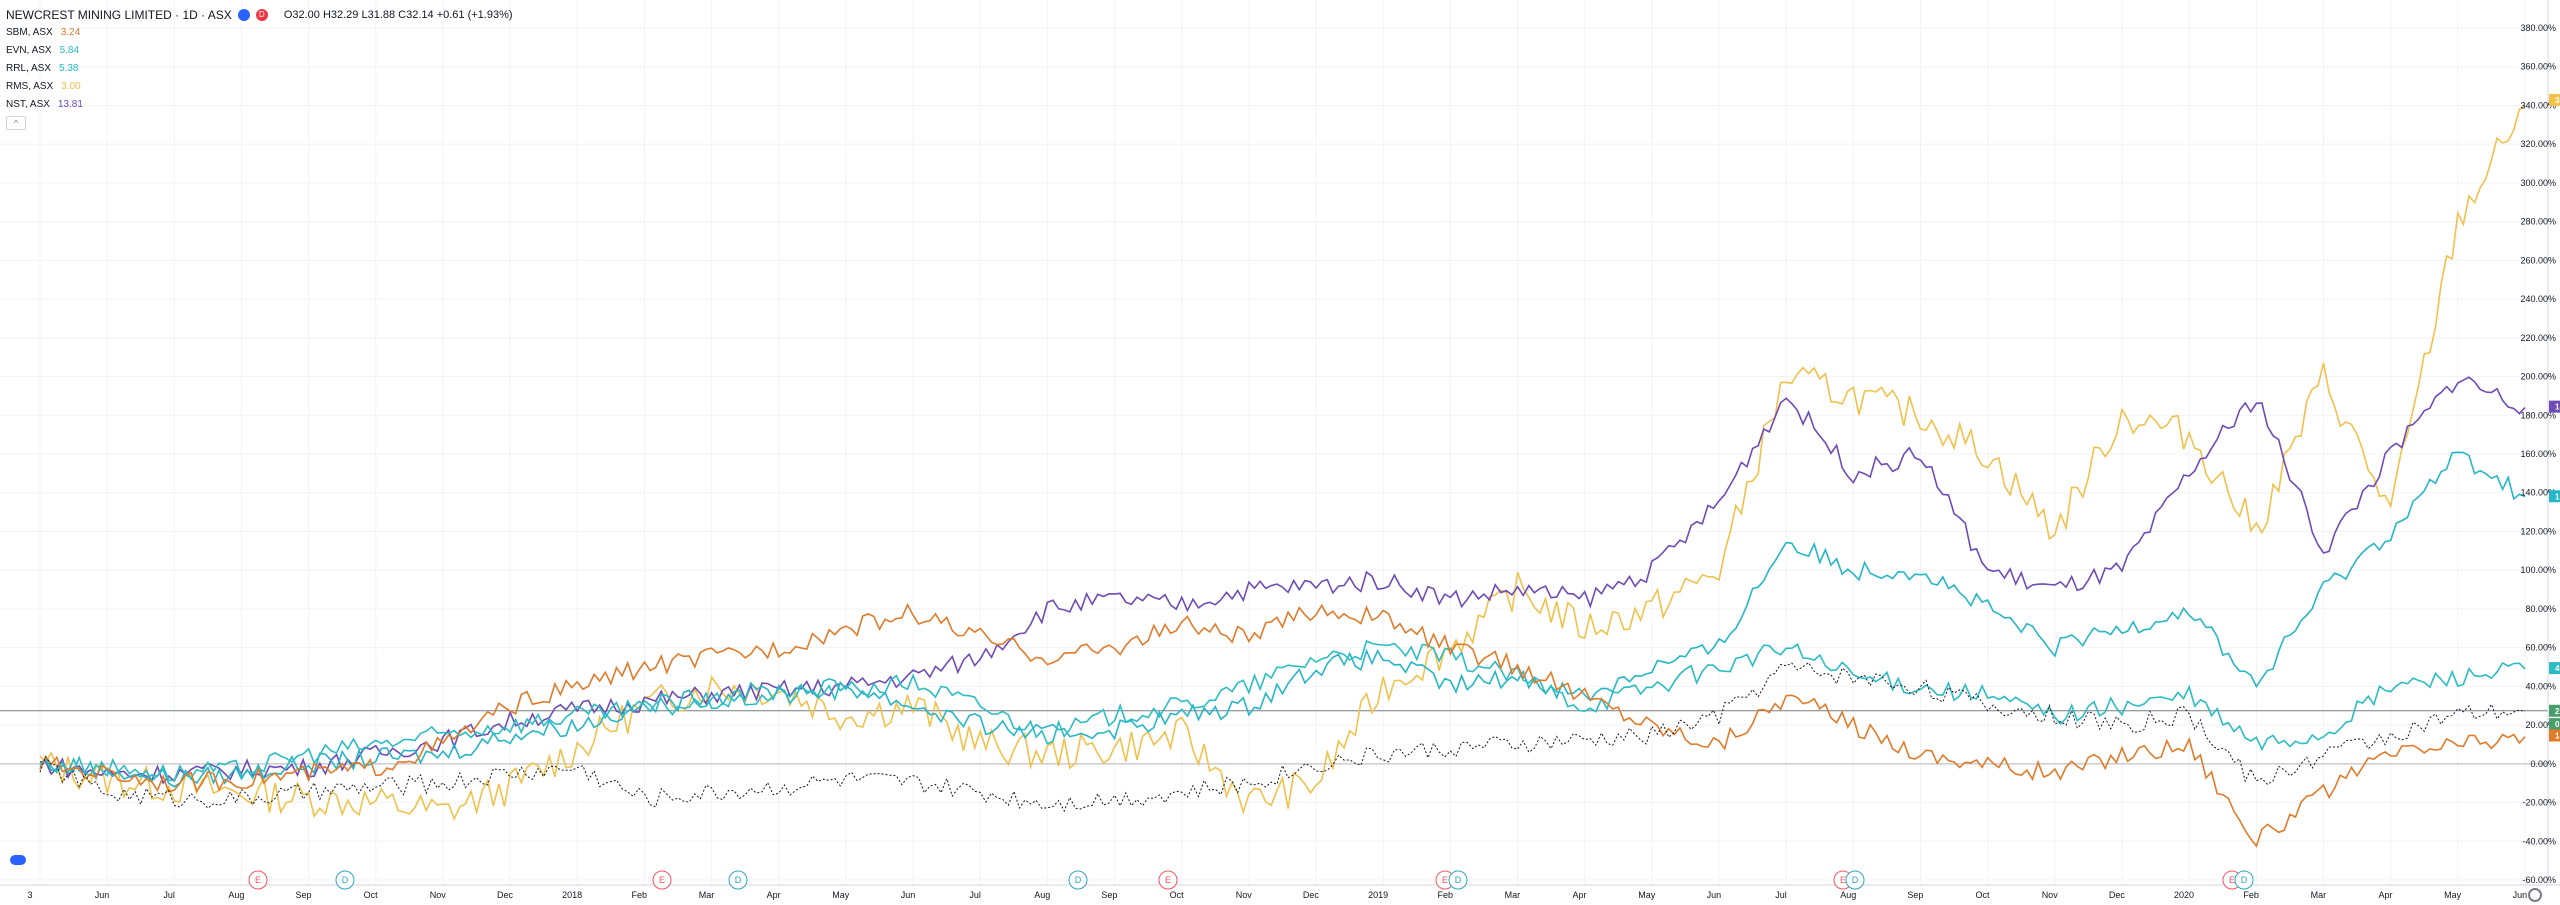 The width and height of the screenshot is (2560, 905). I want to click on price-label: 138.18%, so click(2557, 496).